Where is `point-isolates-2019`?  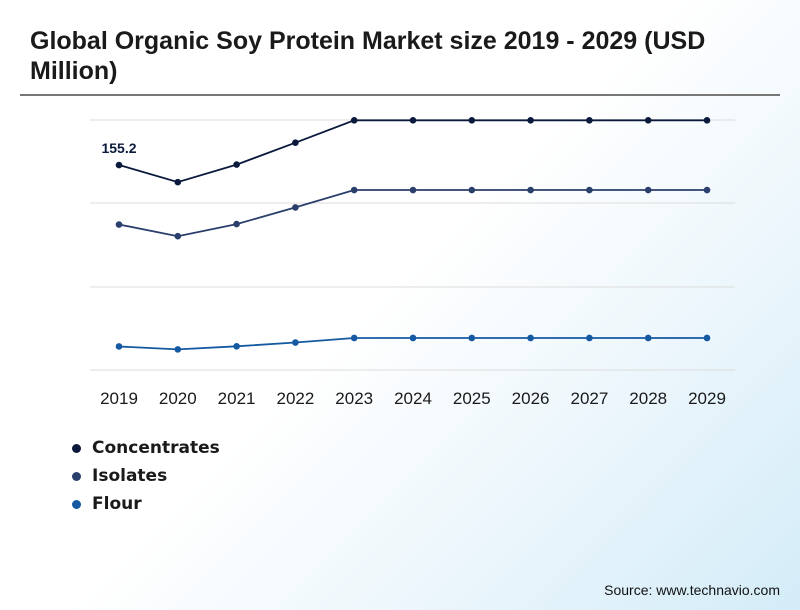 point-isolates-2019 is located at coordinates (119, 224).